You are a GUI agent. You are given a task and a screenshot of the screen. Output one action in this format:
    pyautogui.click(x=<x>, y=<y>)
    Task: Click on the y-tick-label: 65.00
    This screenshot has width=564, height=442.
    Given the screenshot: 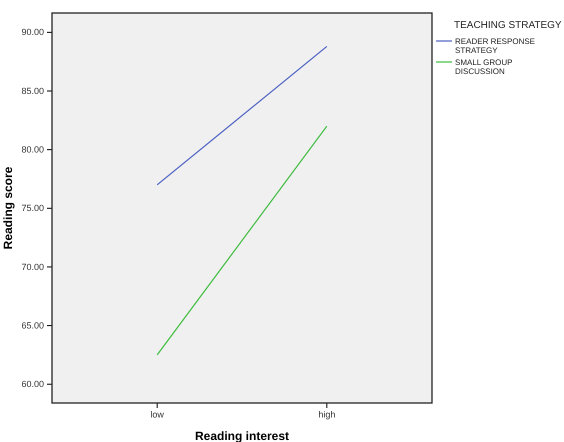 What is the action you would take?
    pyautogui.click(x=32, y=325)
    